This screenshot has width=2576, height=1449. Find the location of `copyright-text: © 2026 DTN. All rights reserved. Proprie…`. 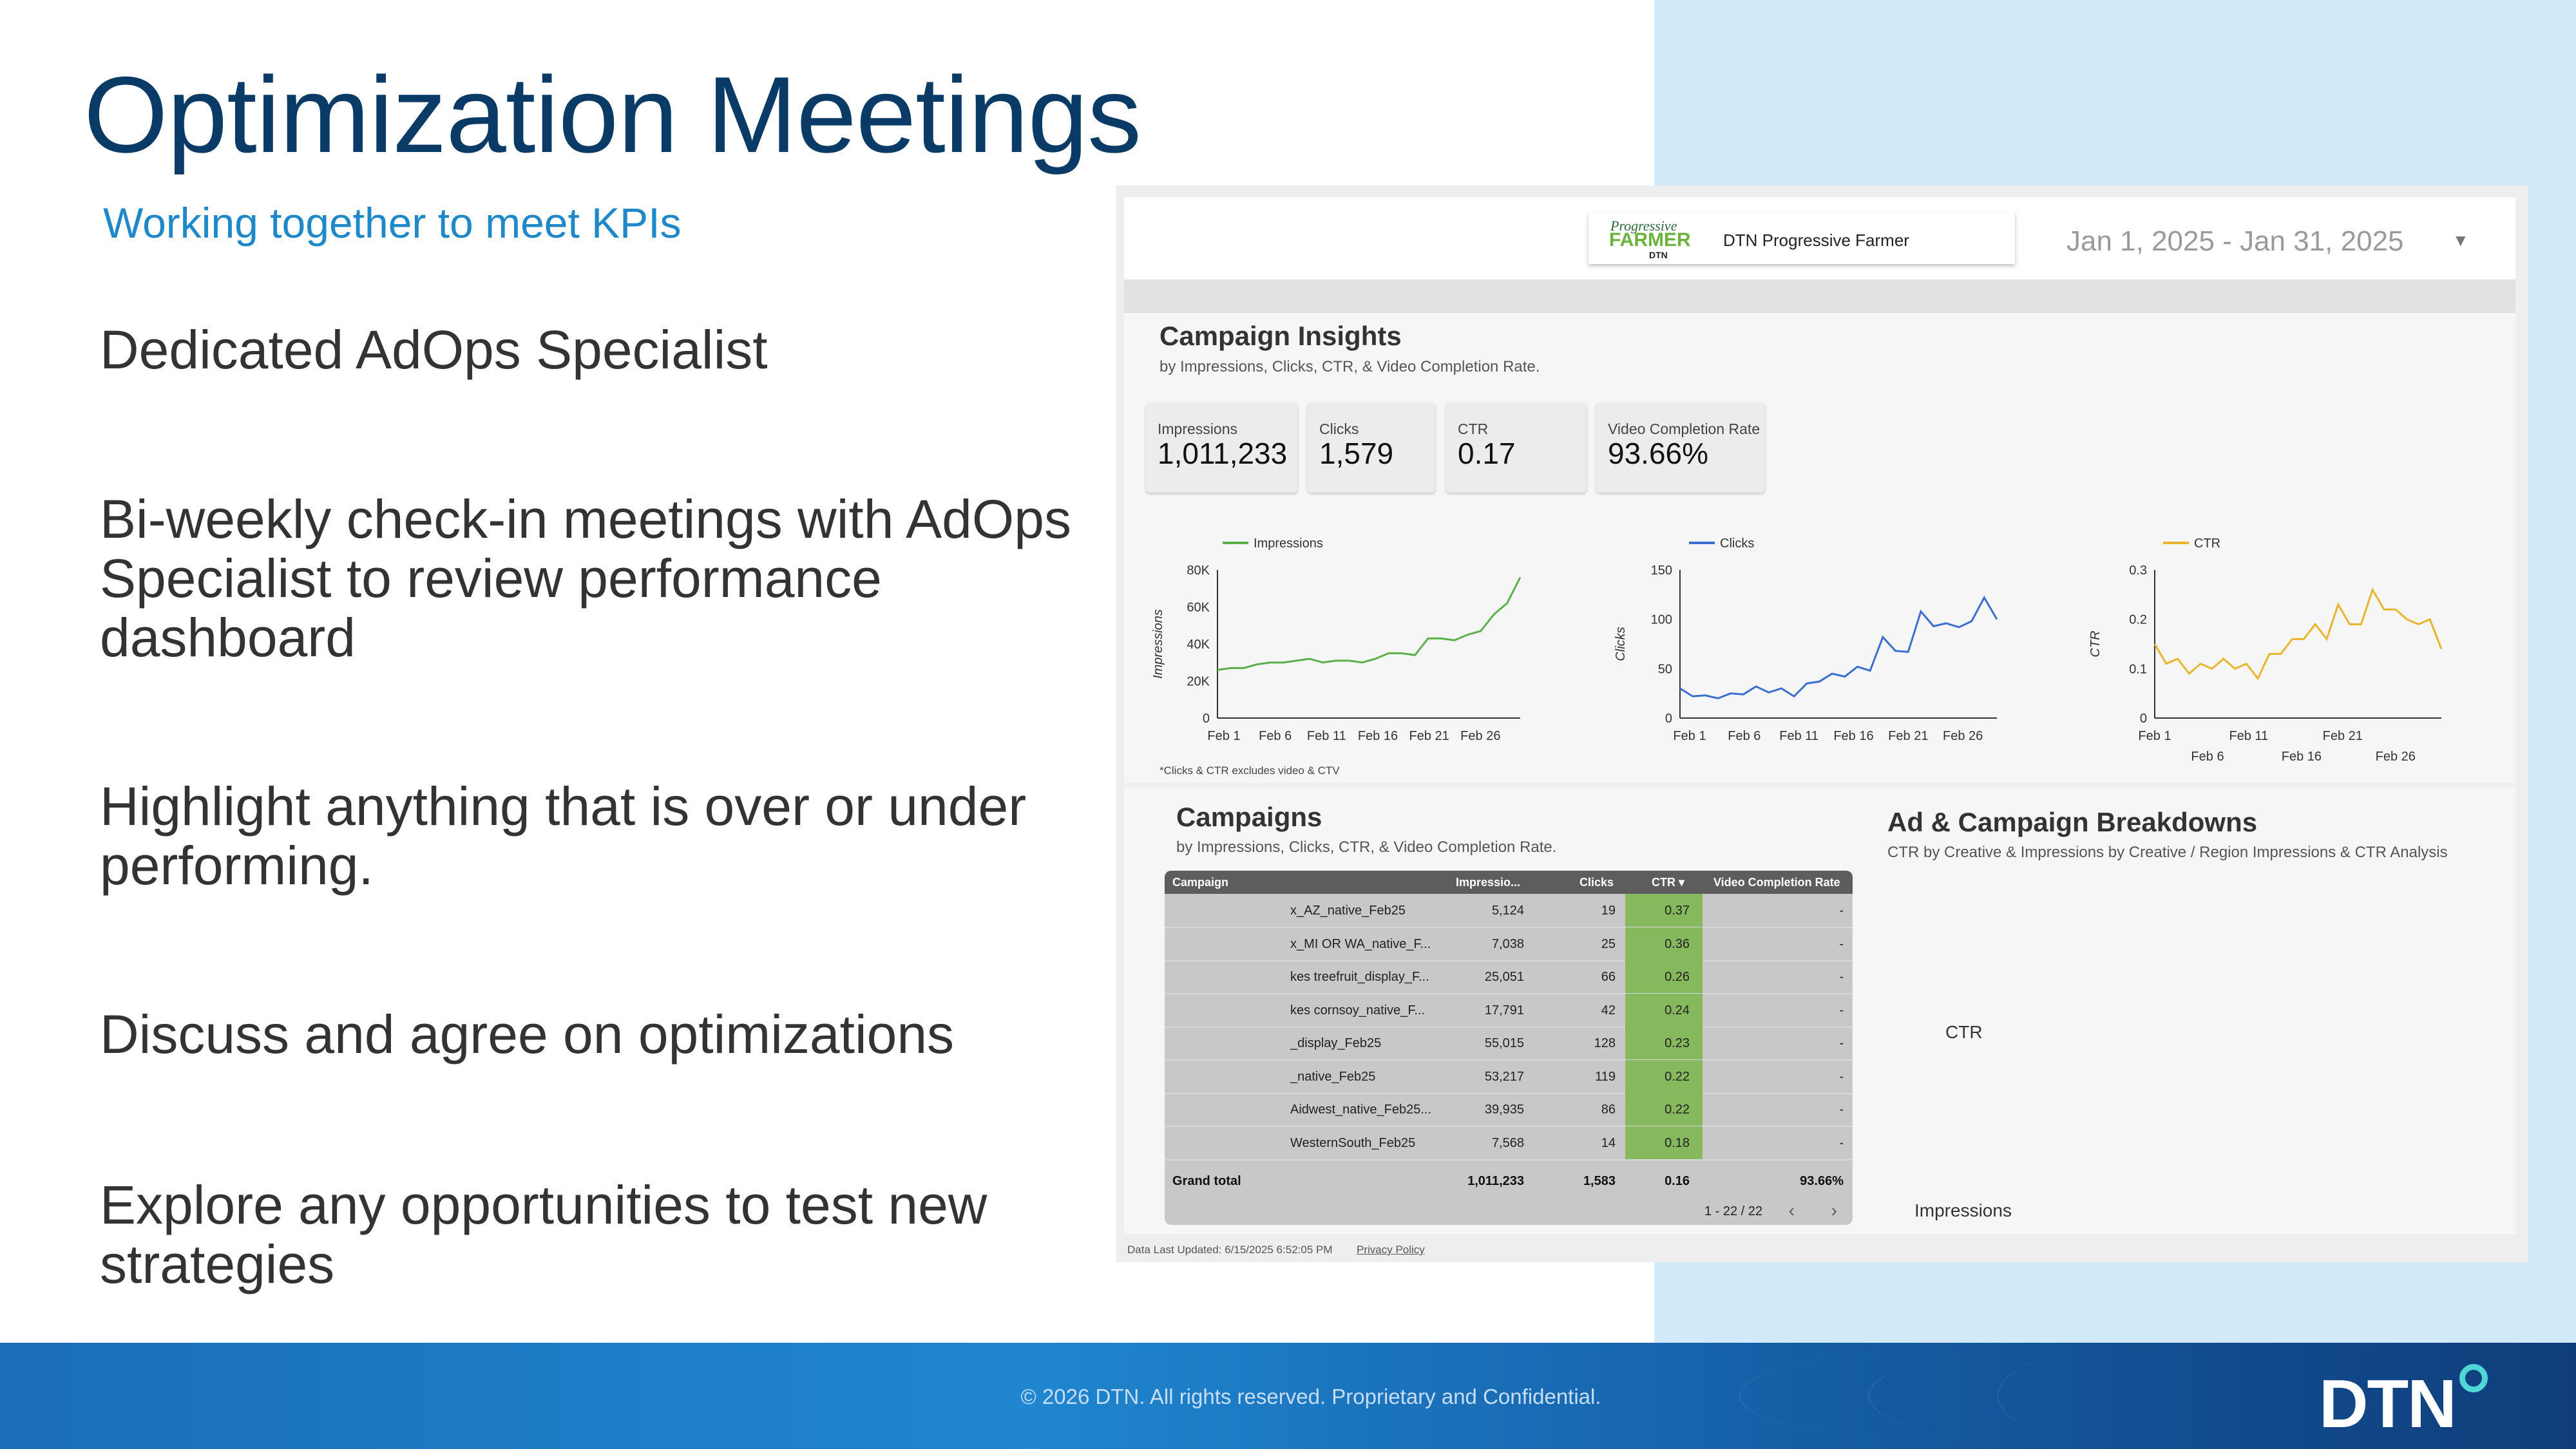

copyright-text: © 2026 DTN. All rights reserved. Proprie… is located at coordinates (1310, 1397).